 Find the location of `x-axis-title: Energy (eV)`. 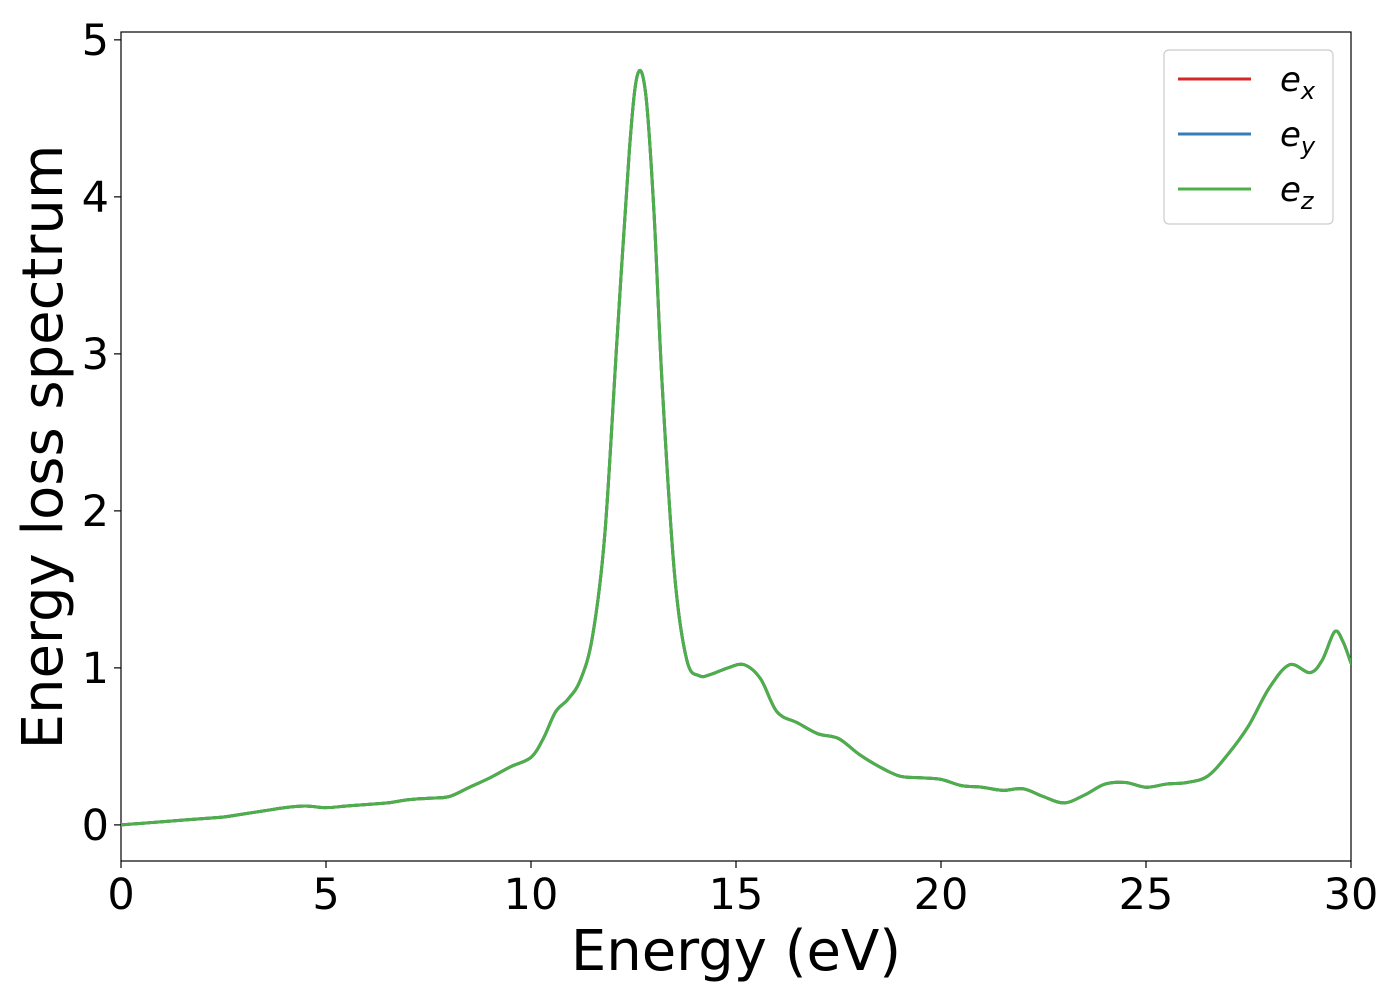

x-axis-title: Energy (eV) is located at coordinates (736, 951).